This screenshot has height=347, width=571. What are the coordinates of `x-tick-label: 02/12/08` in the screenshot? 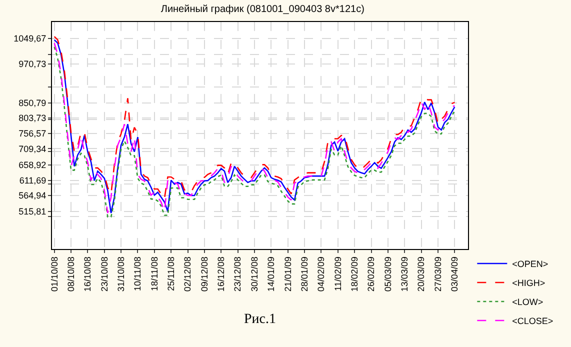 It's located at (187, 274).